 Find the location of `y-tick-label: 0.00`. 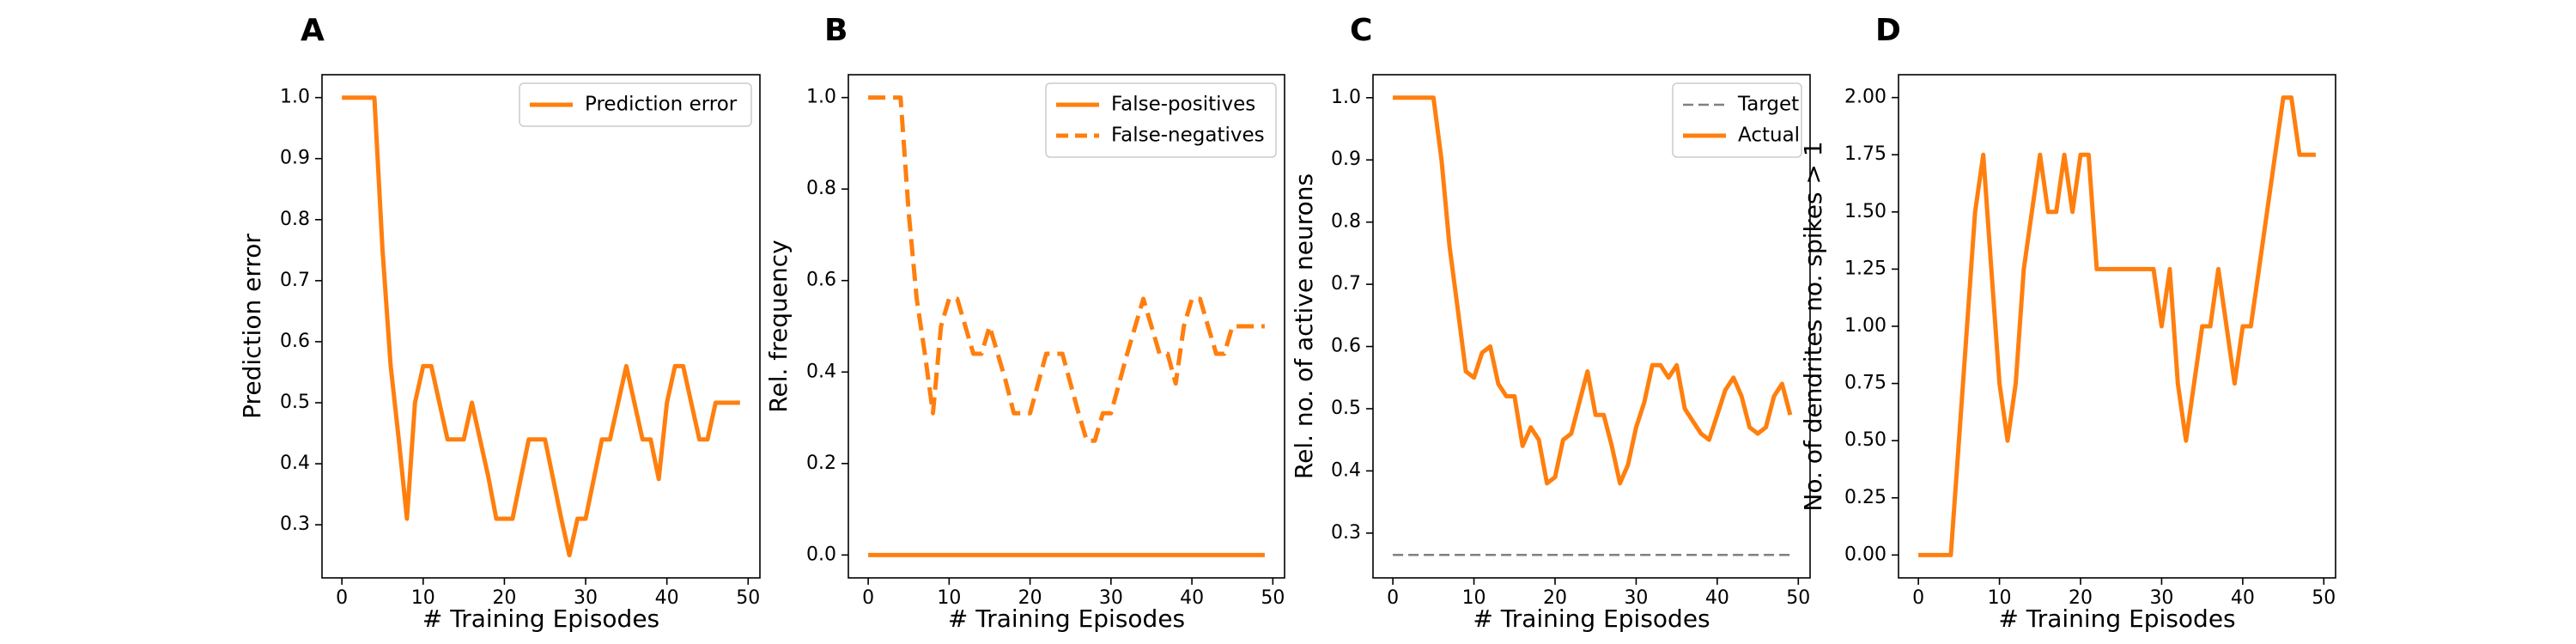

y-tick-label: 0.00 is located at coordinates (1865, 554).